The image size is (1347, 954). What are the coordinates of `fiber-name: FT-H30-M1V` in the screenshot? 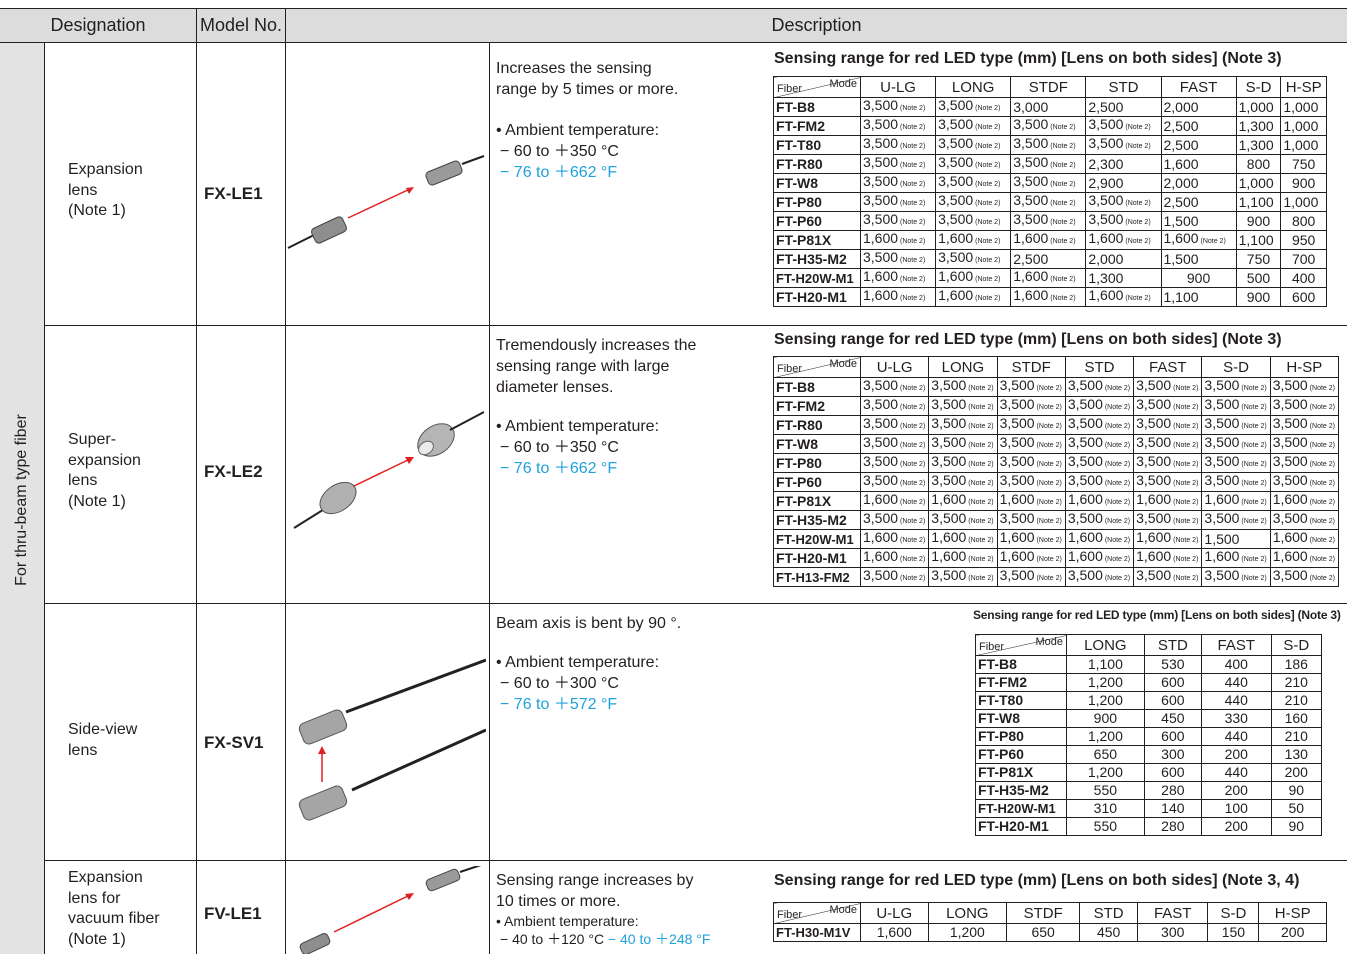 It's located at (817, 932).